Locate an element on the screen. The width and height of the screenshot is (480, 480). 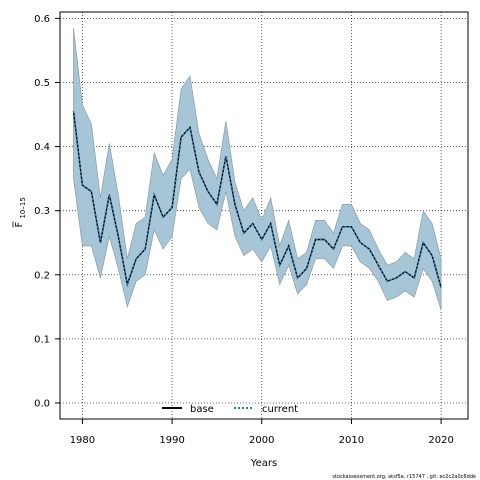
x-tick-label: 1990 is located at coordinates (171, 440).